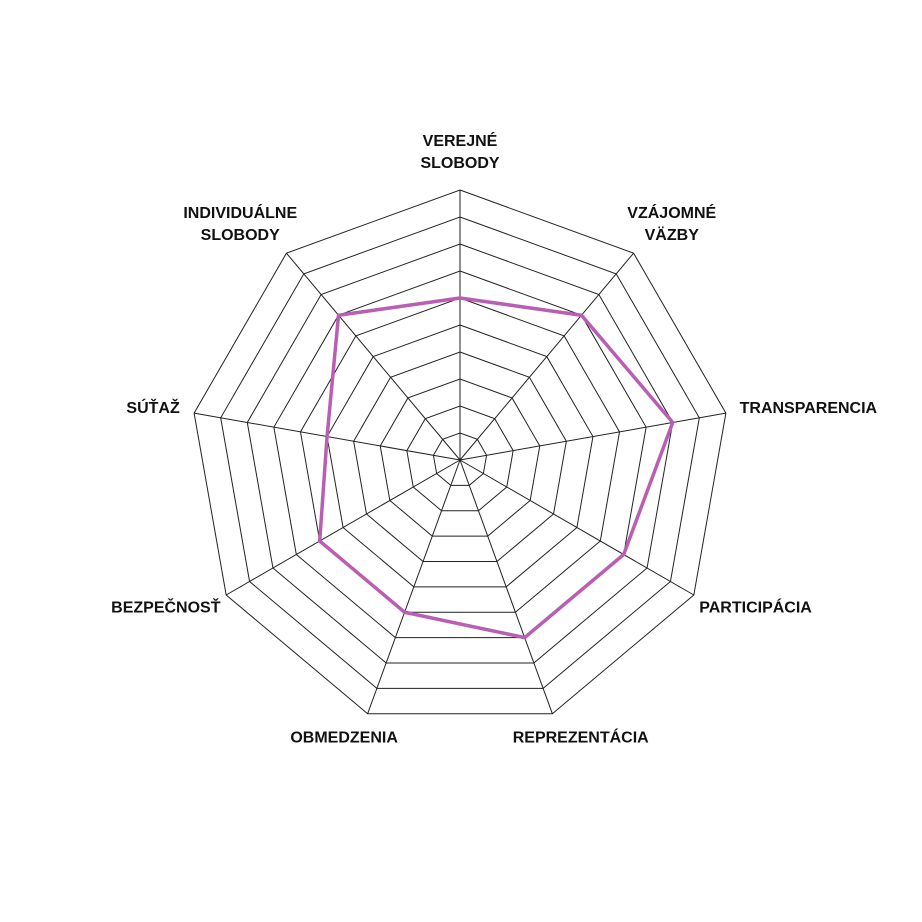 This screenshot has width=922, height=922. I want to click on axis-label: INDIVIDUÁLNE SLOBODY, so click(240, 224).